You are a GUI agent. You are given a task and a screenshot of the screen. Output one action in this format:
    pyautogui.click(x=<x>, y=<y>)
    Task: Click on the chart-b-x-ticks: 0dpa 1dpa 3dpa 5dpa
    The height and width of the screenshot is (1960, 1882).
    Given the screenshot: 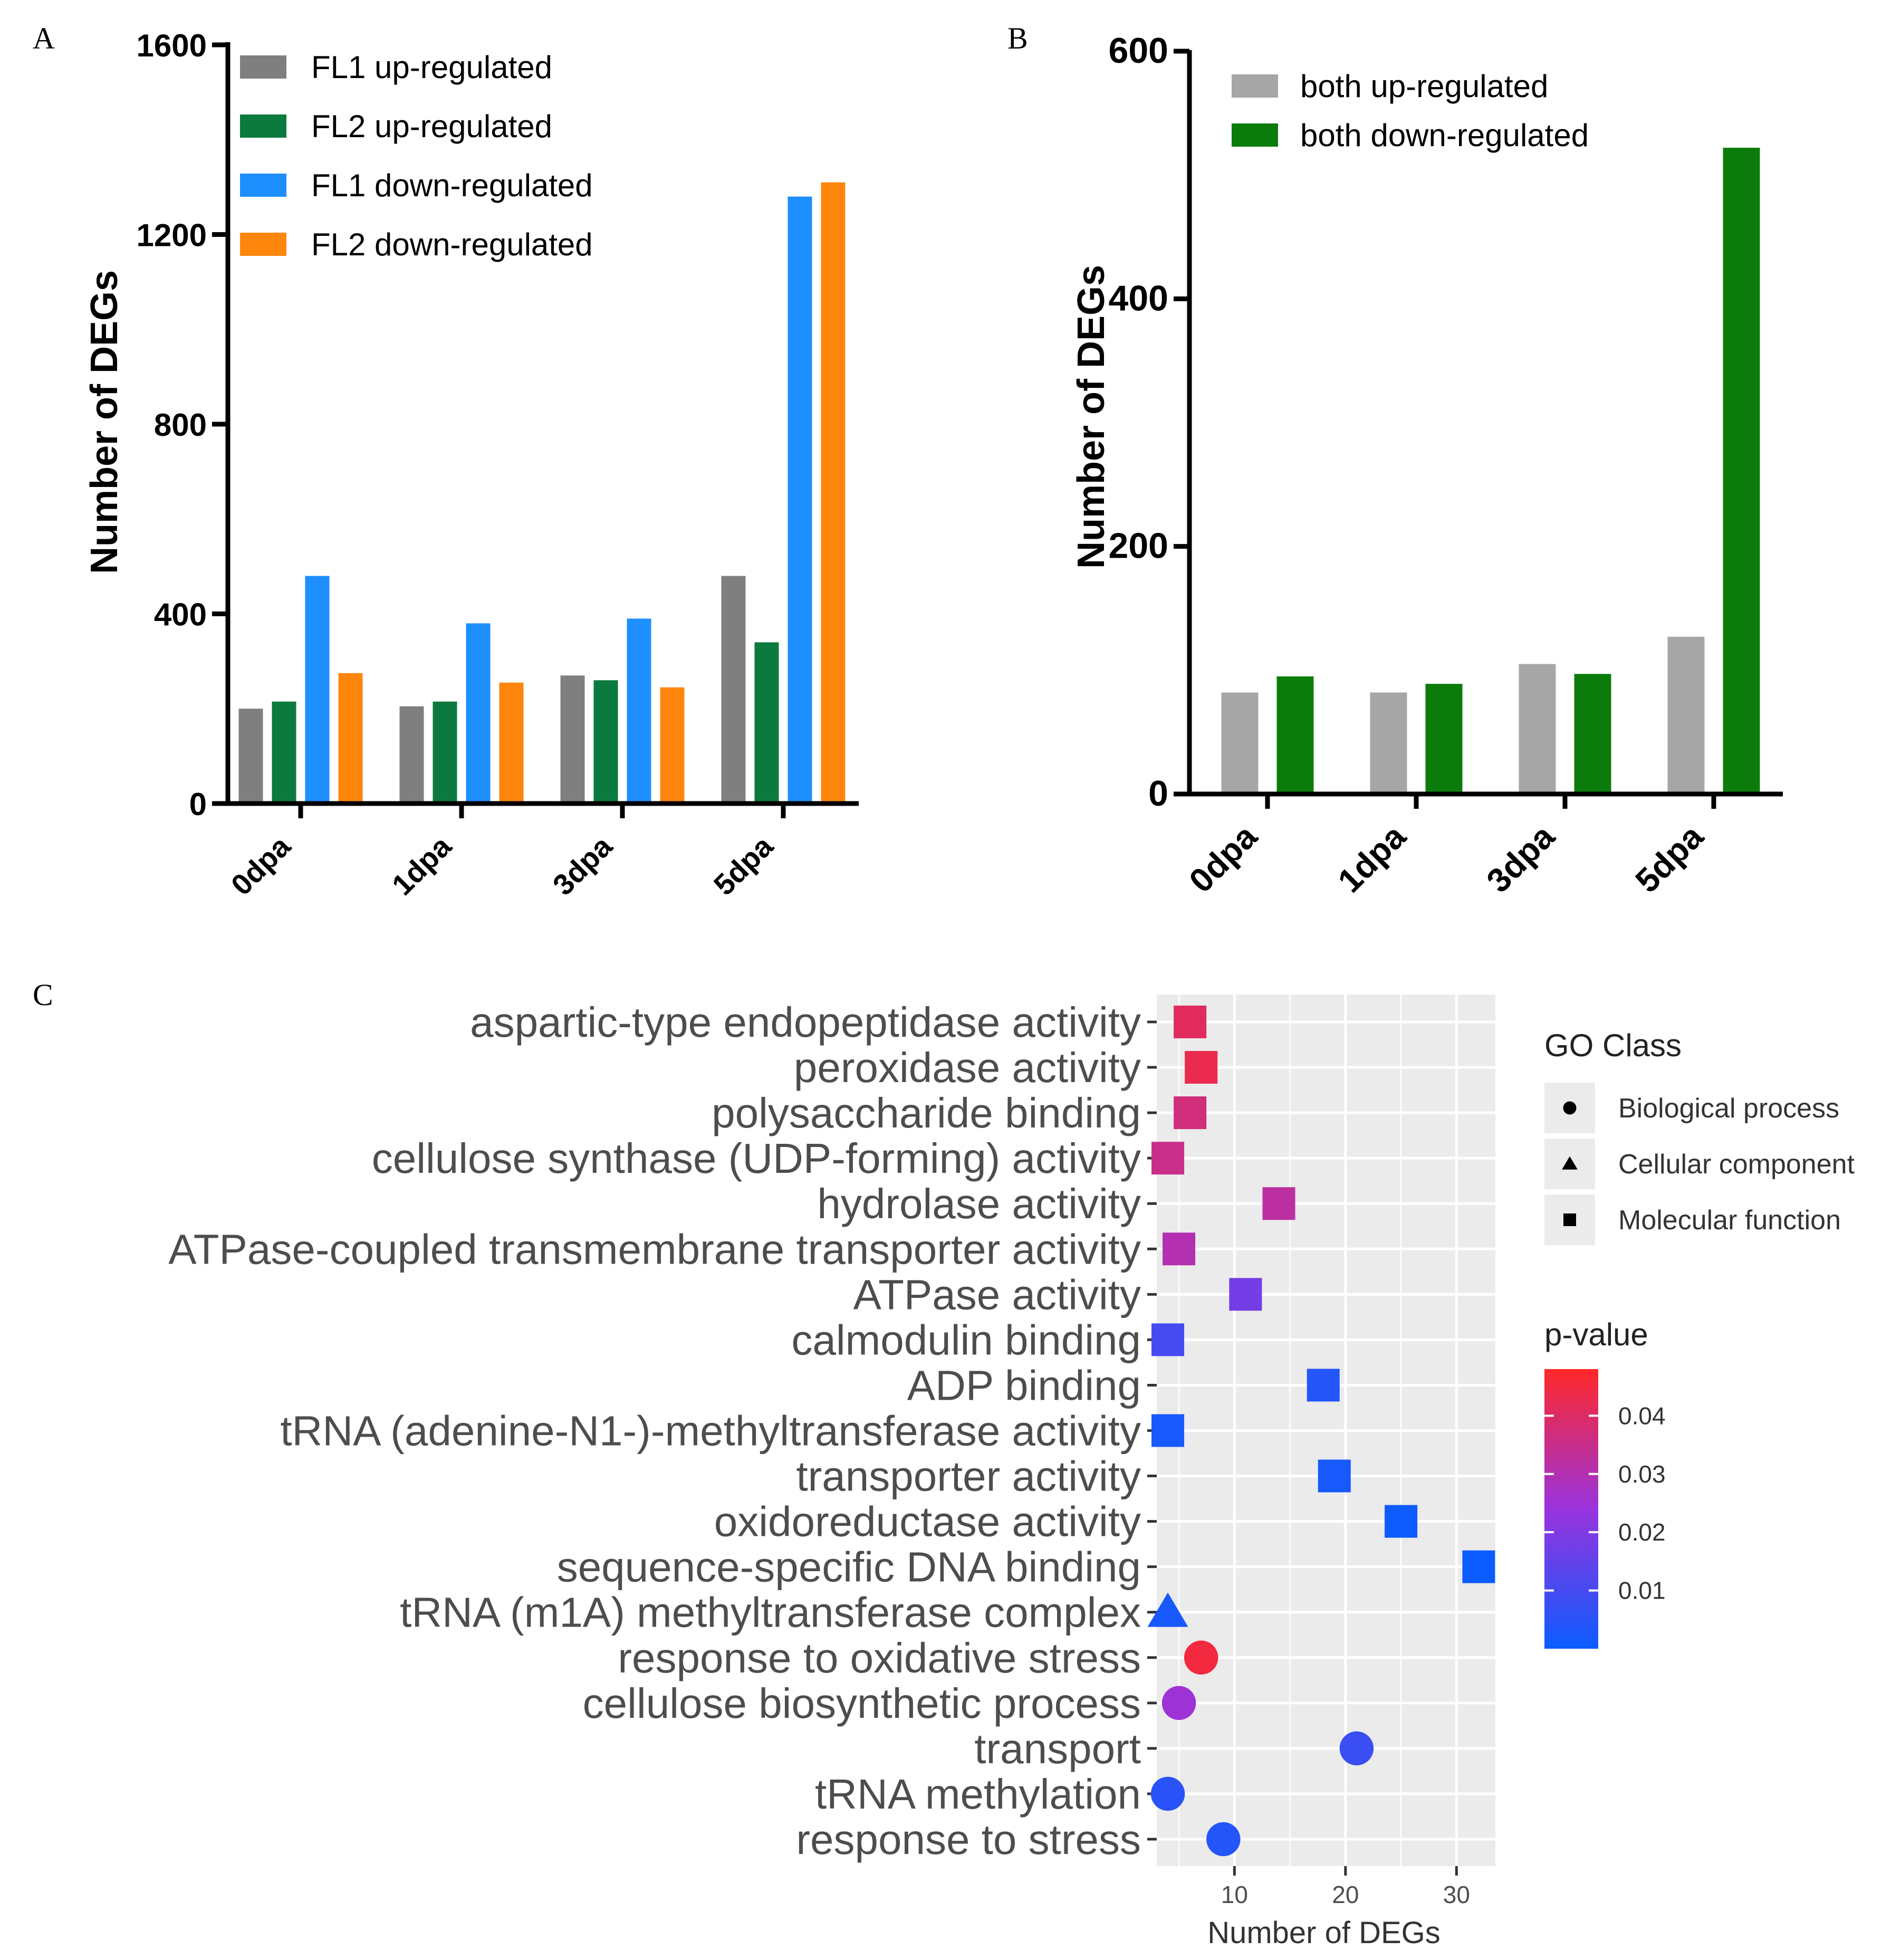 What is the action you would take?
    pyautogui.click(x=1449, y=847)
    